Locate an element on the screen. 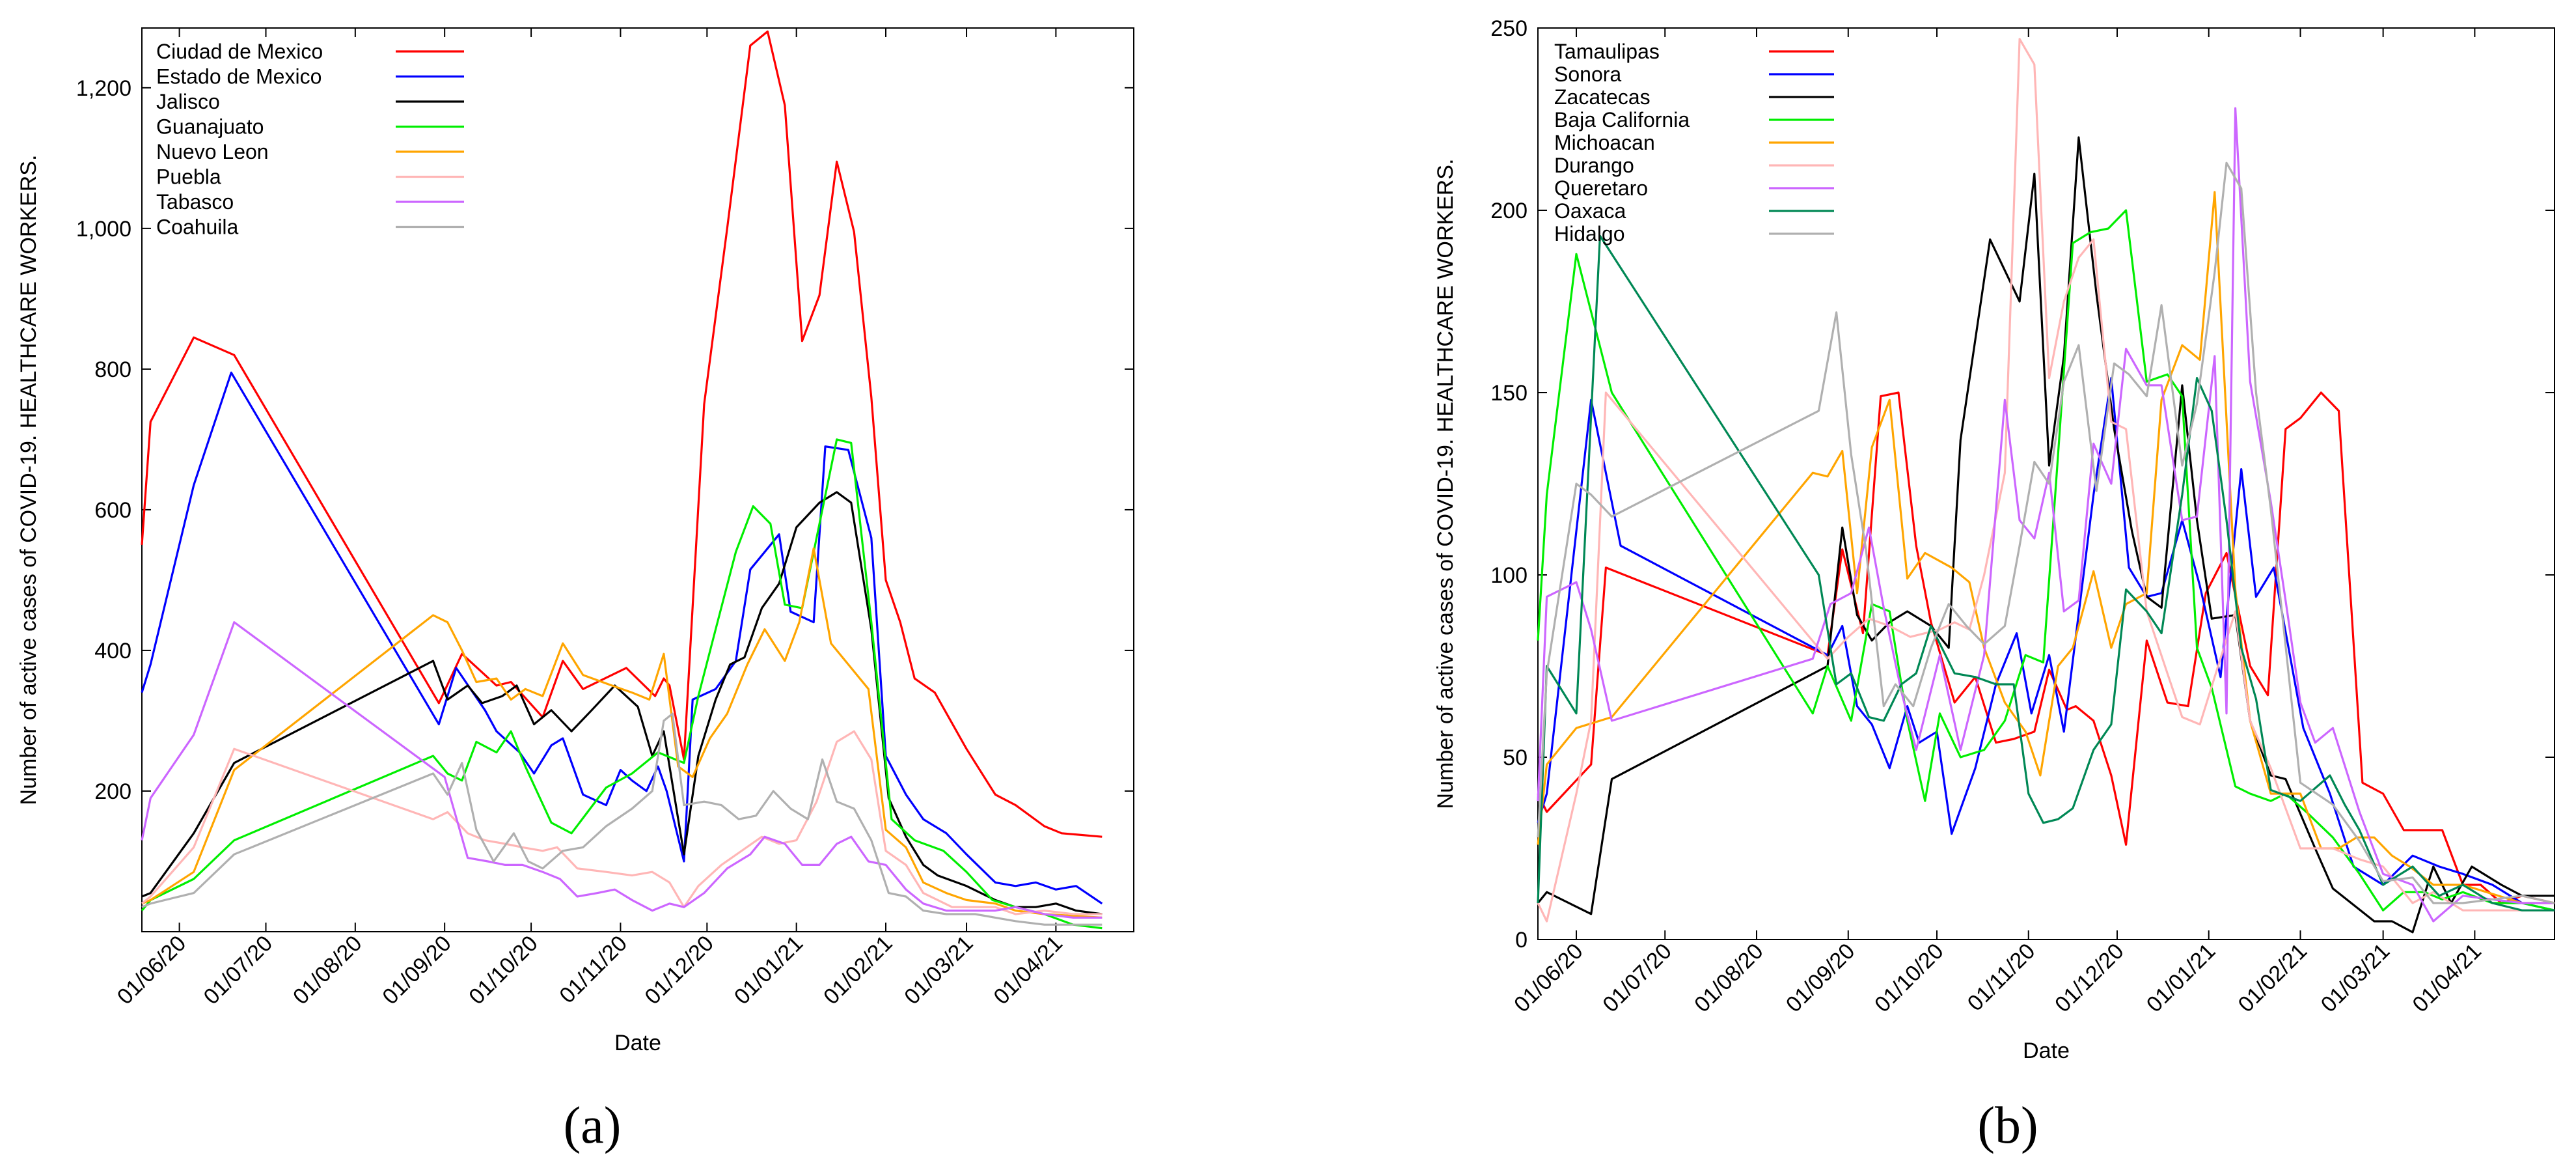 The image size is (2576, 1170). series-line-coahuila is located at coordinates (622, 819).